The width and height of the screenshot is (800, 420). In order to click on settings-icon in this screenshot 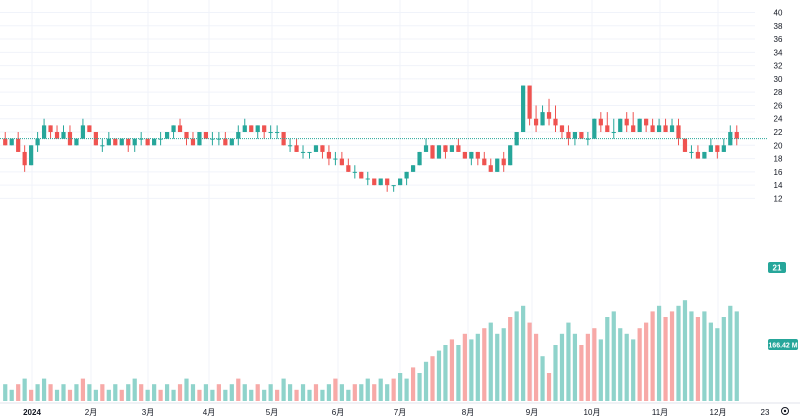, I will do `click(785, 411)`.